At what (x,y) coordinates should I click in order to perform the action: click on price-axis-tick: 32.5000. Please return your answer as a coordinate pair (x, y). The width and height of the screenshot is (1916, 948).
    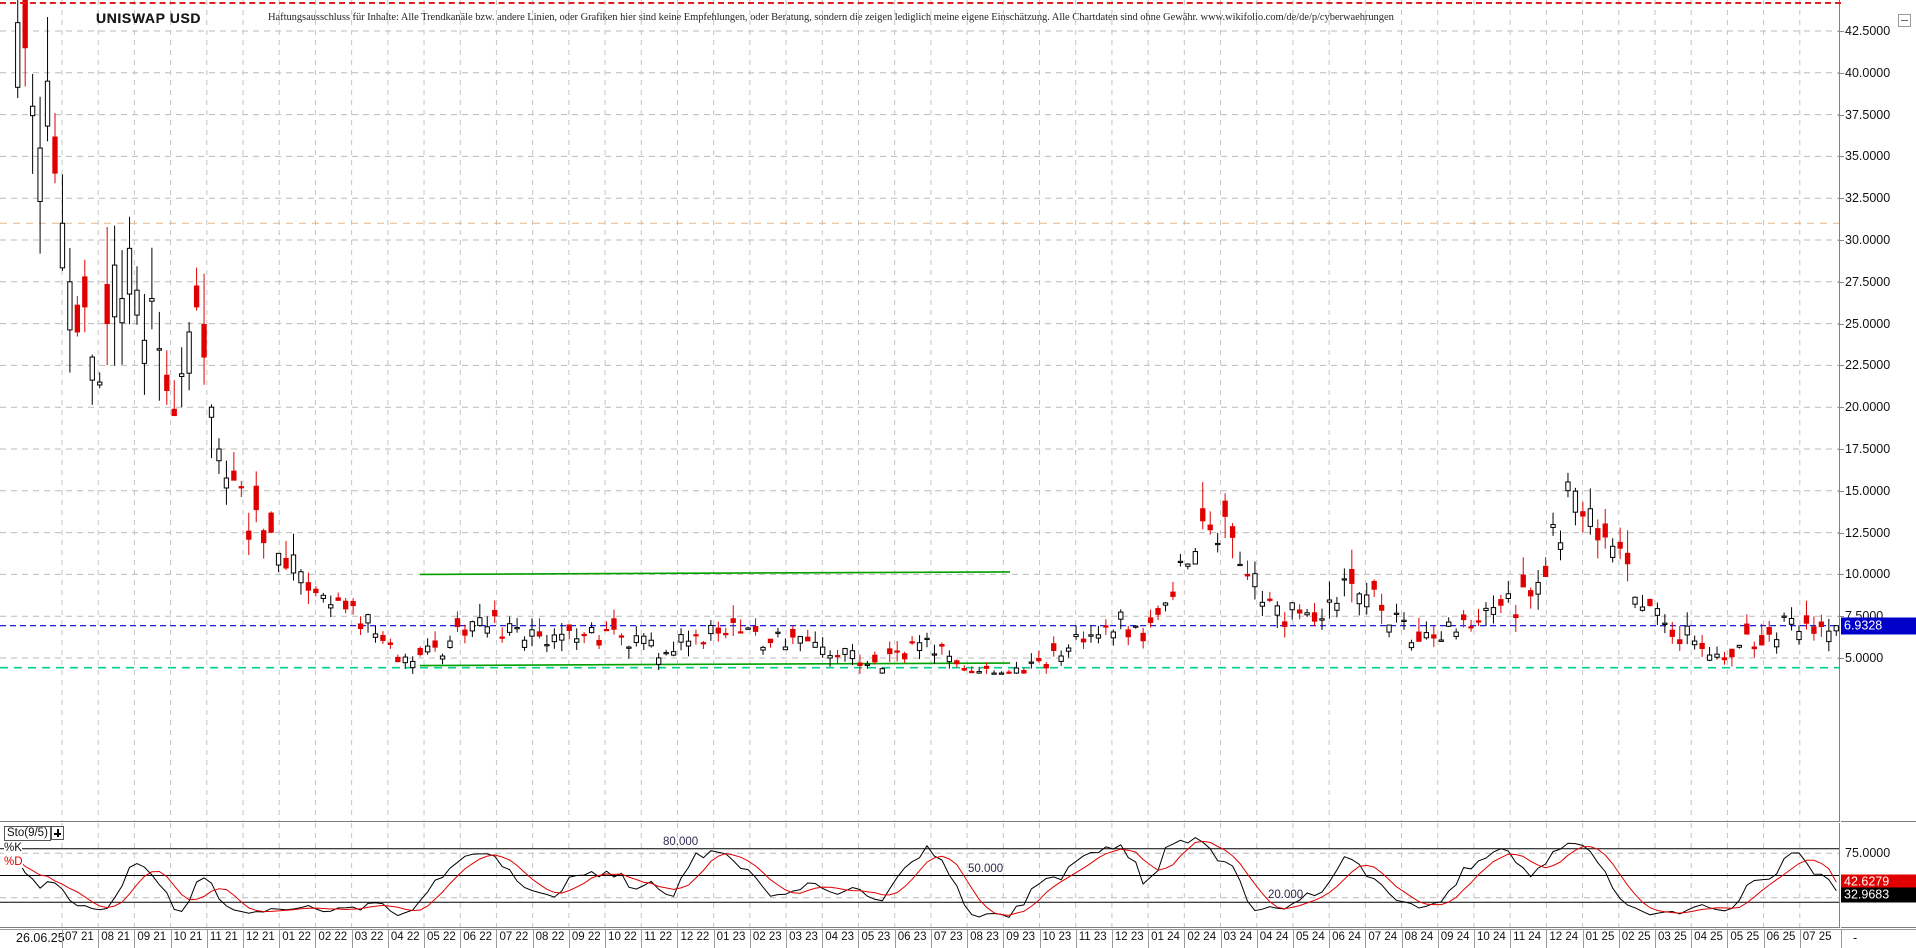
    Looking at the image, I should click on (1864, 198).